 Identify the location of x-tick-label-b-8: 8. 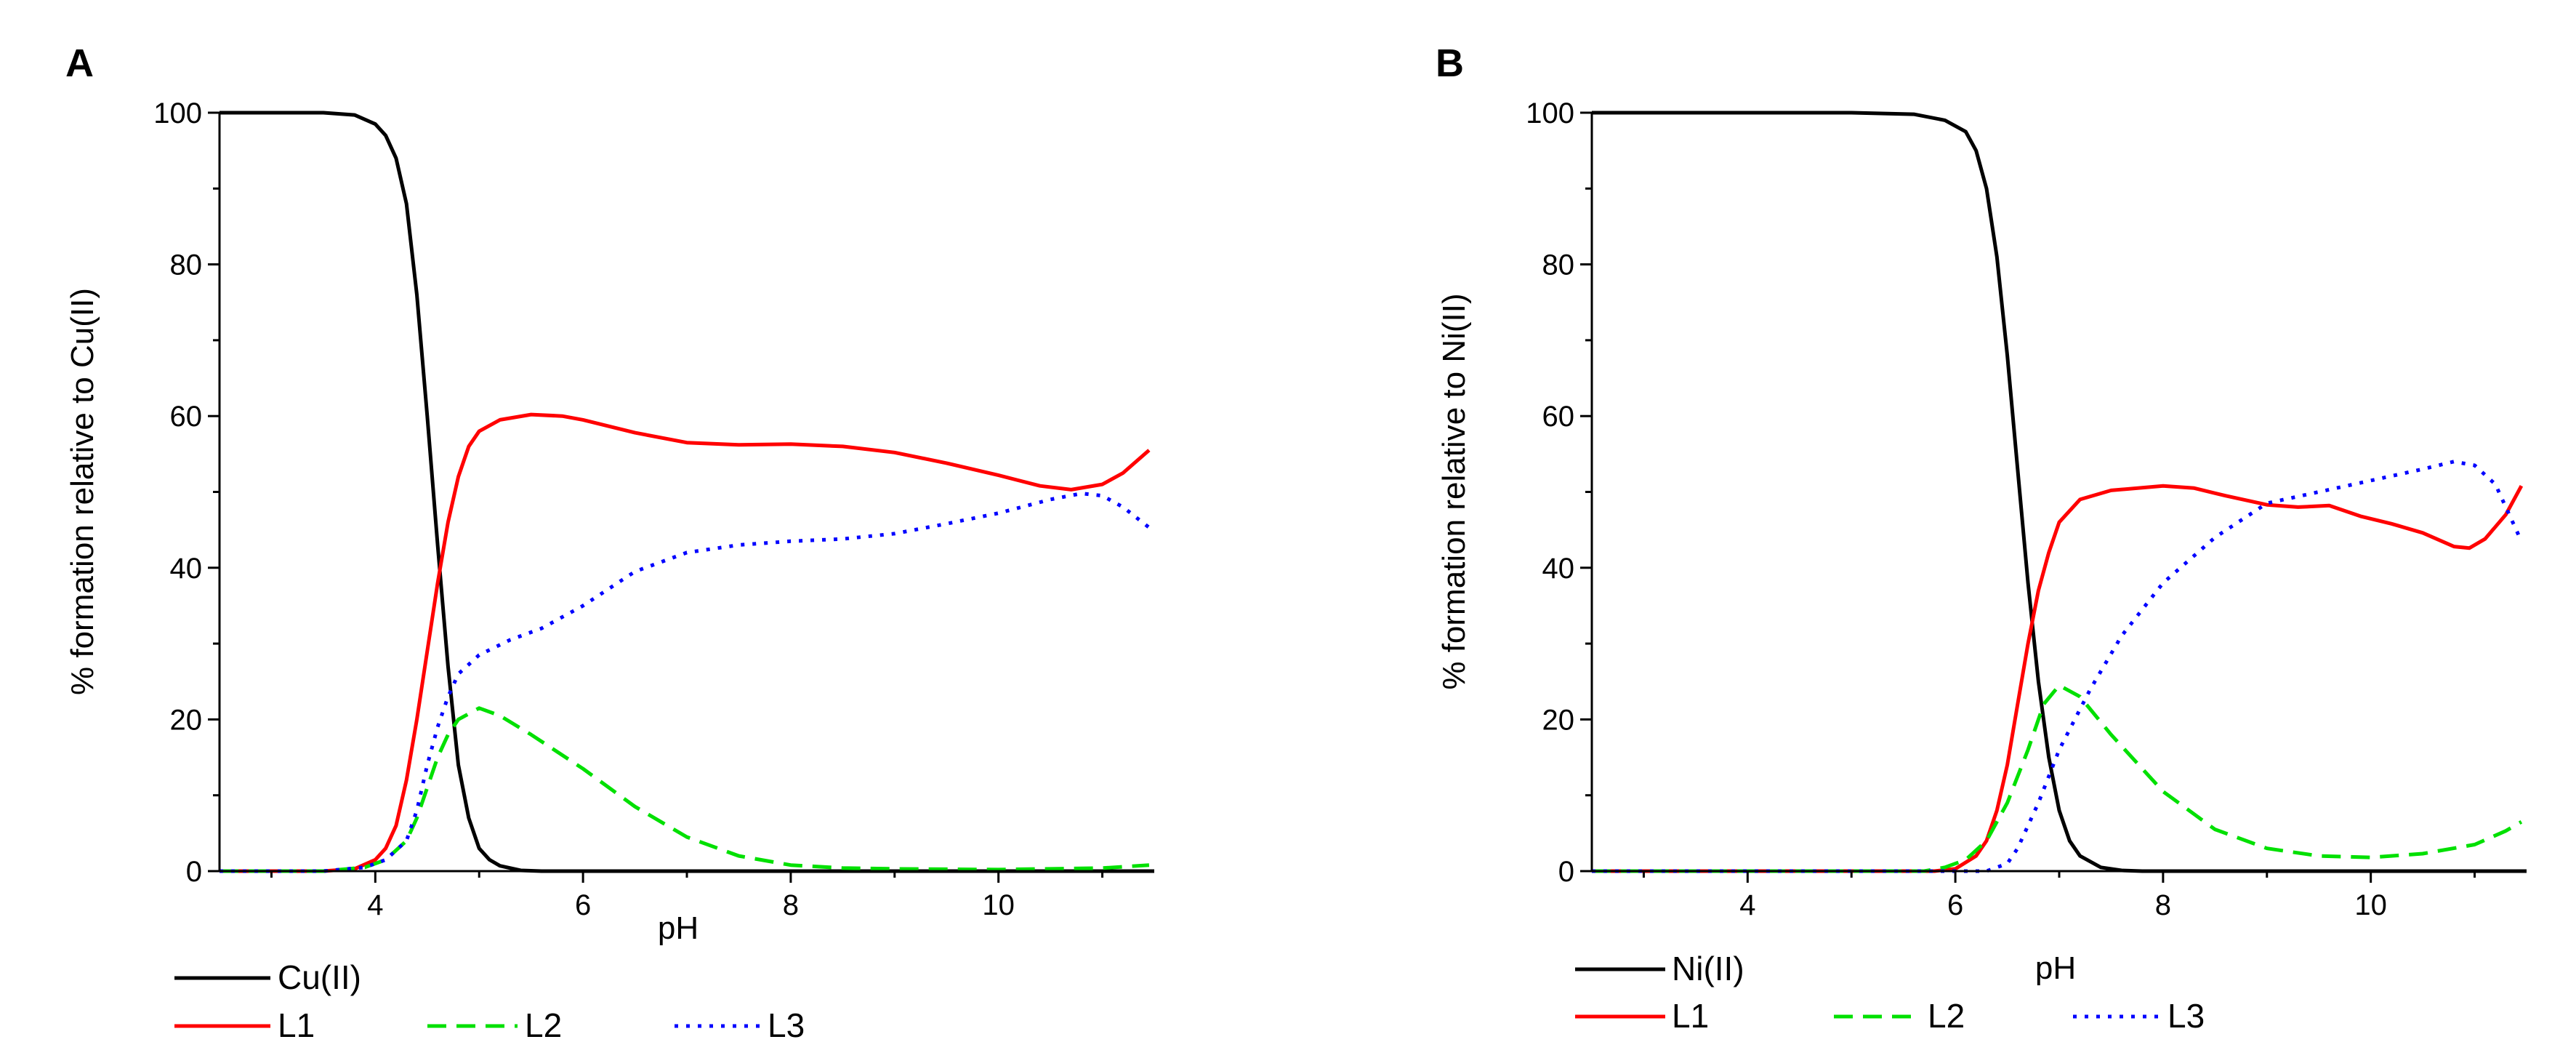
(2163, 905).